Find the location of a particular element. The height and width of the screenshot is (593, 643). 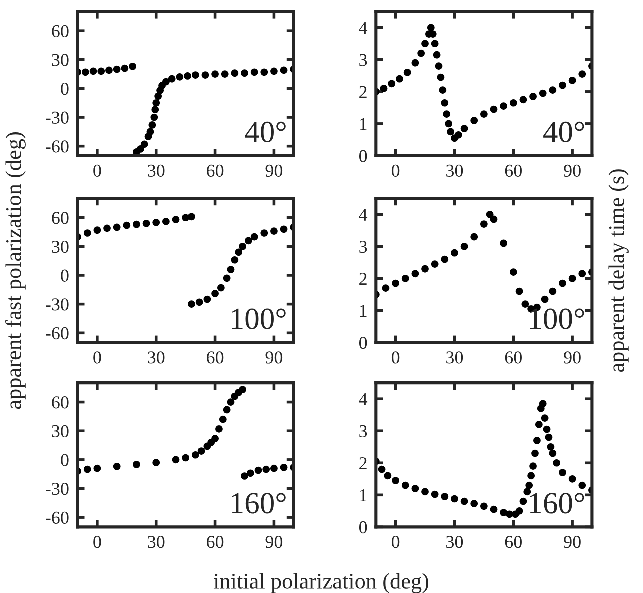

y-axis-title: apparent fast polarization (deg) is located at coordinates (16, 271).